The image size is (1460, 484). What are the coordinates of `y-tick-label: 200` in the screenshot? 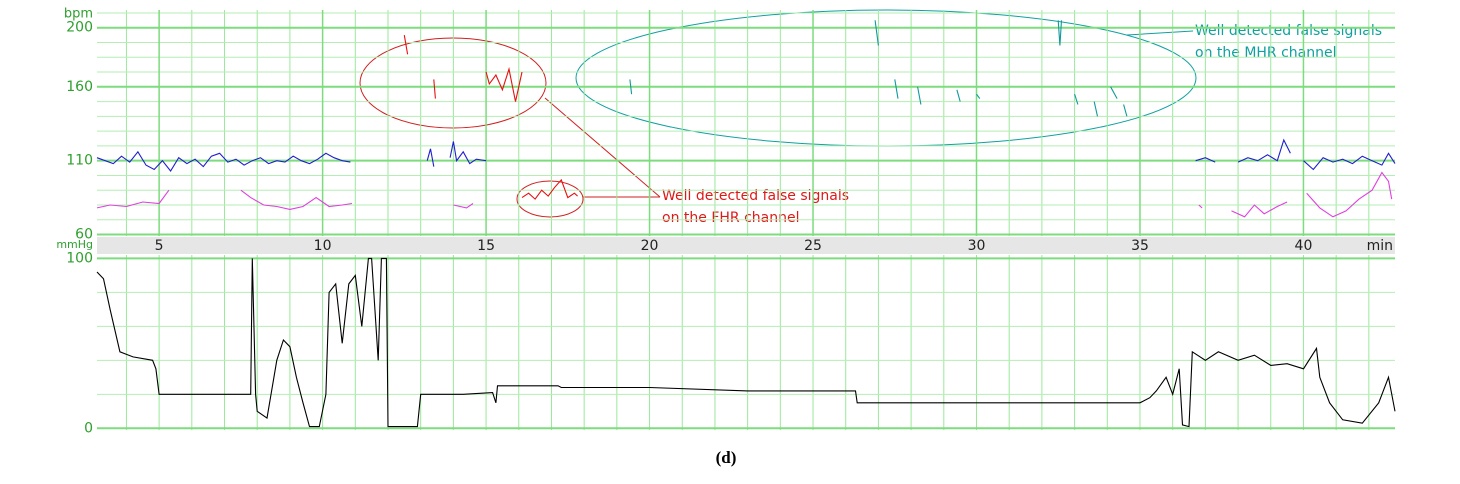 It's located at (79, 28).